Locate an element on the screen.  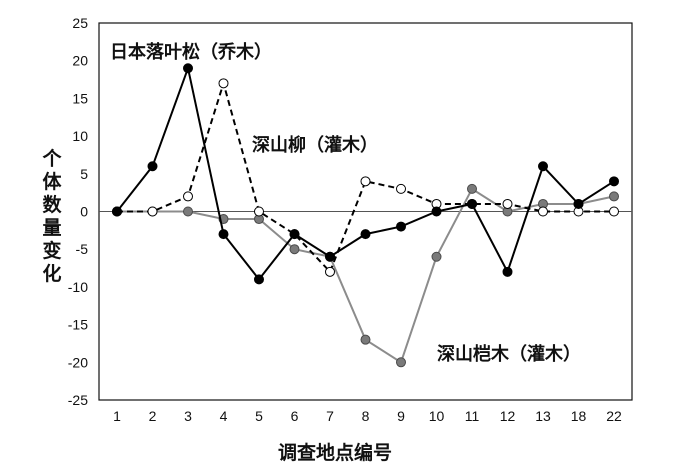
x-tick-label: 18 is located at coordinates (579, 416).